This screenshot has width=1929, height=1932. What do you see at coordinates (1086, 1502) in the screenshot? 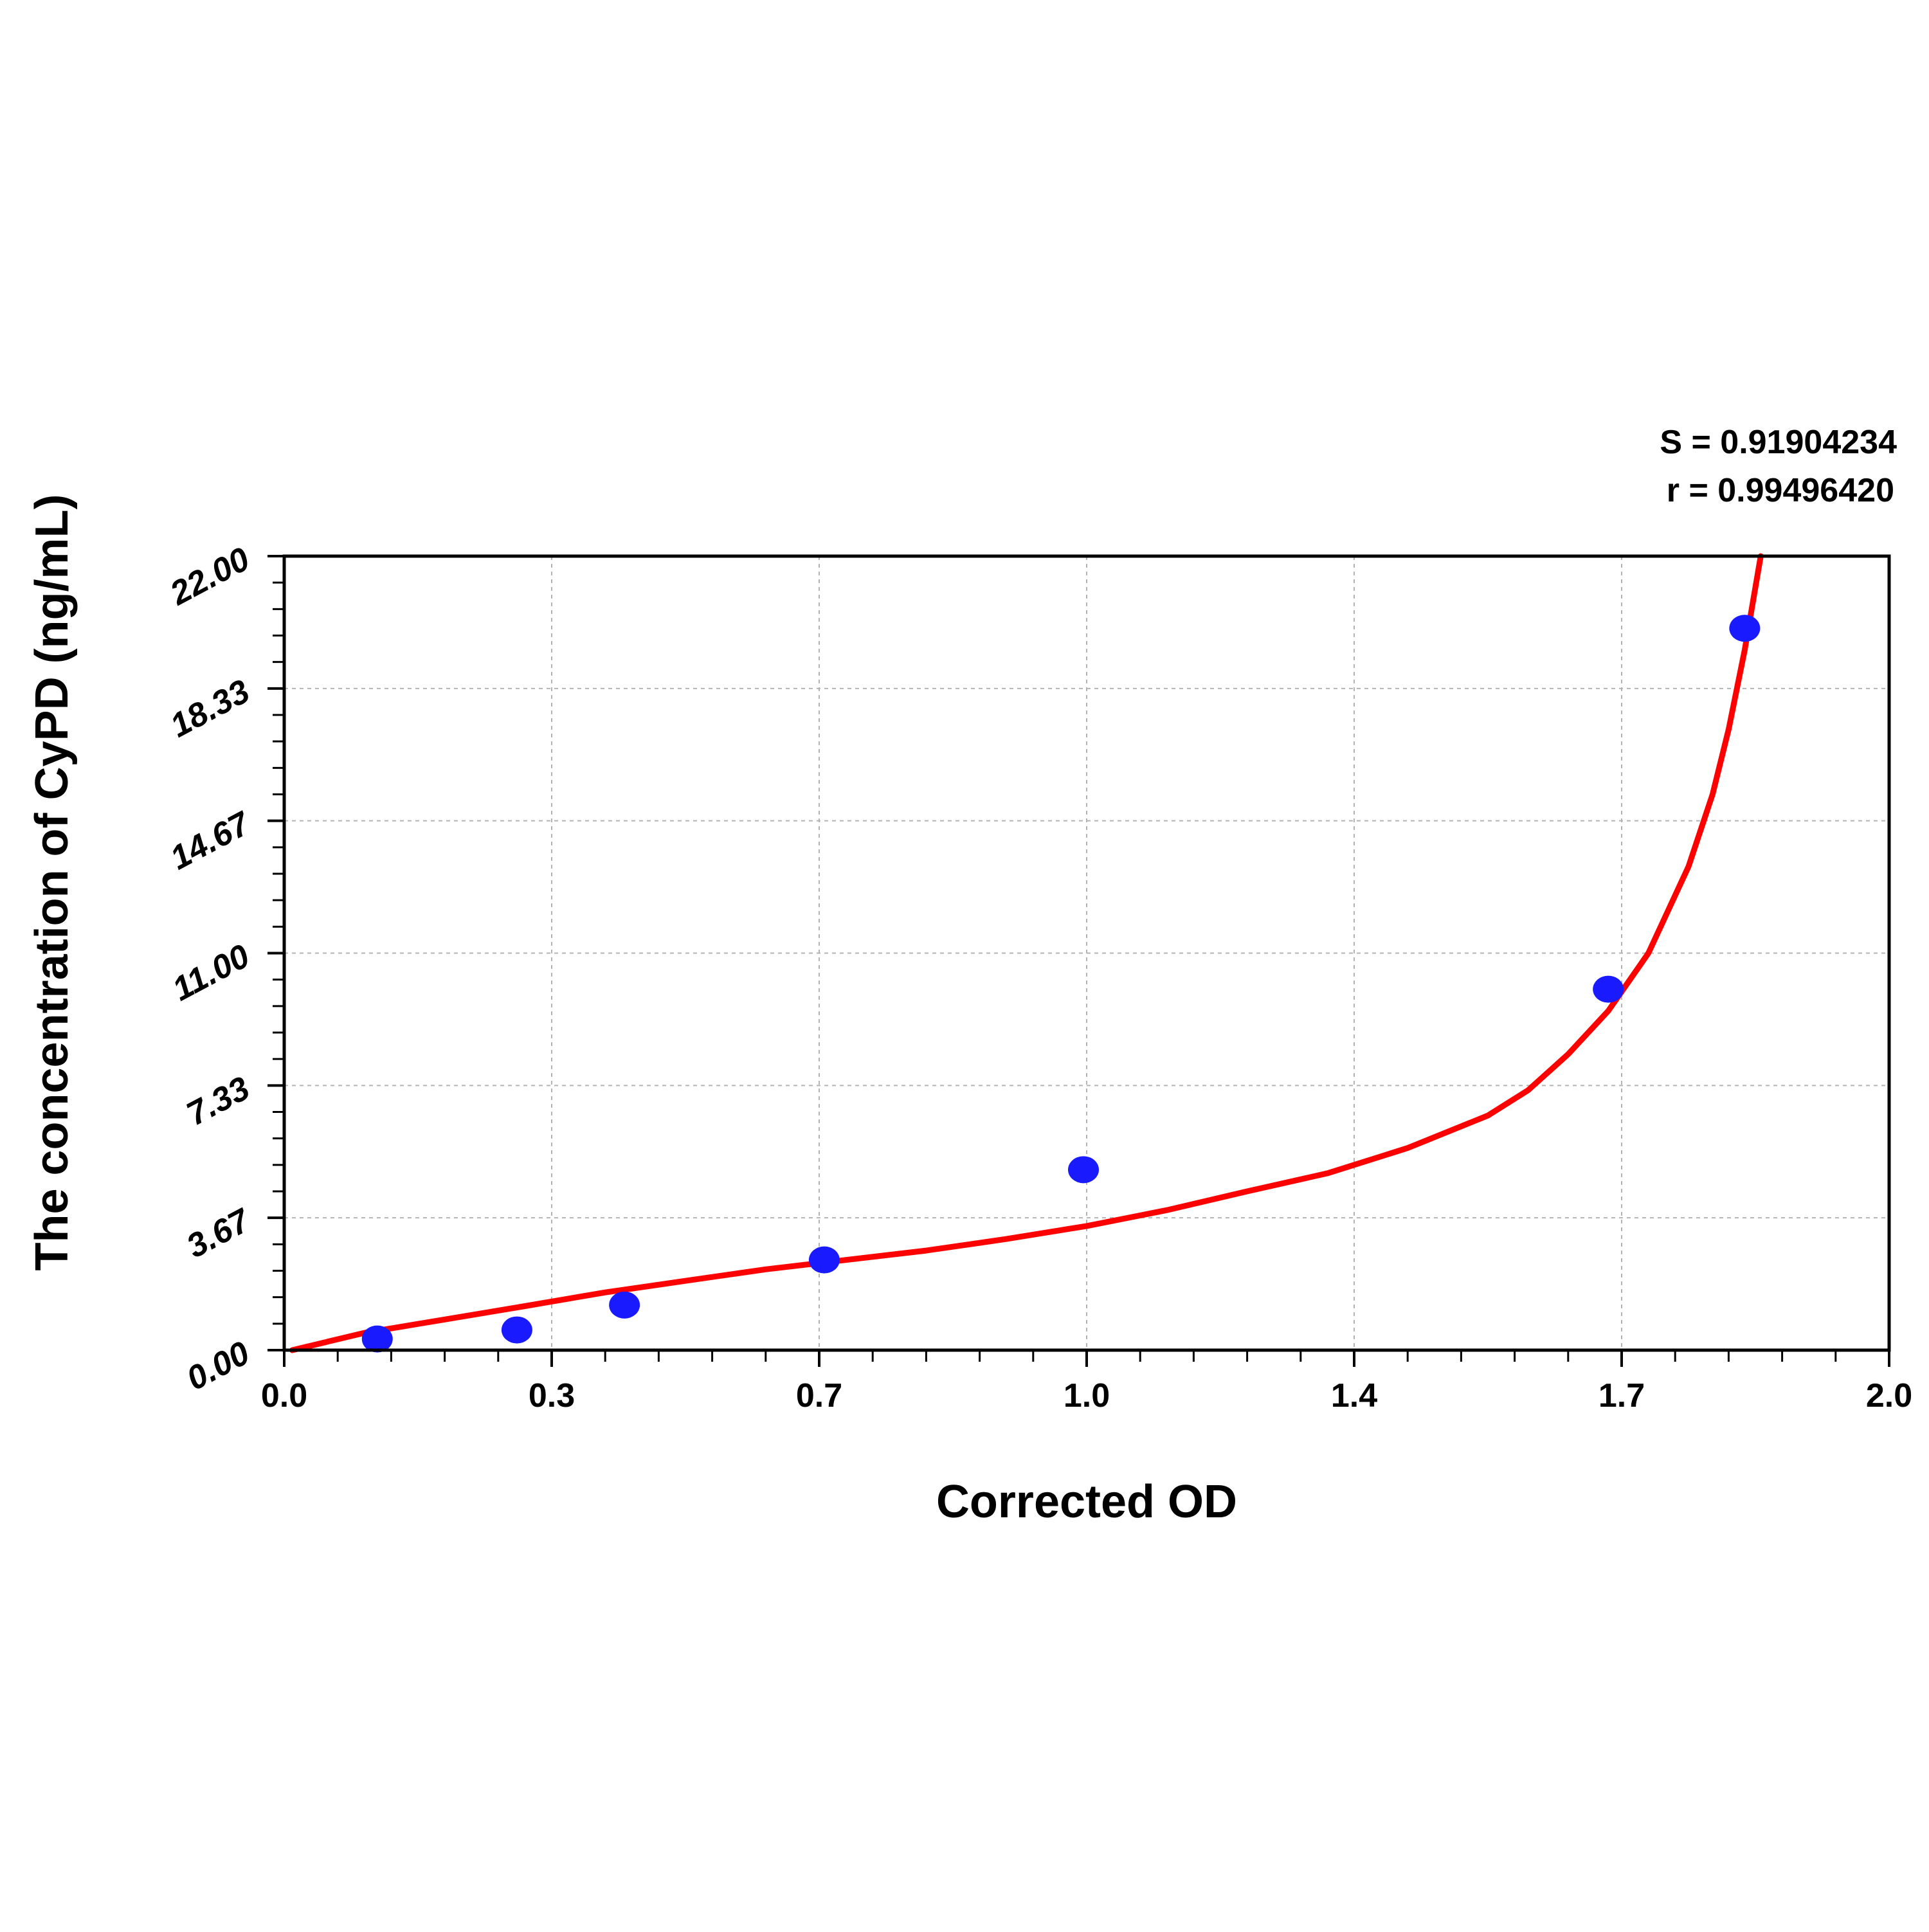
I see `x-axis-title: Corrected OD` at bounding box center [1086, 1502].